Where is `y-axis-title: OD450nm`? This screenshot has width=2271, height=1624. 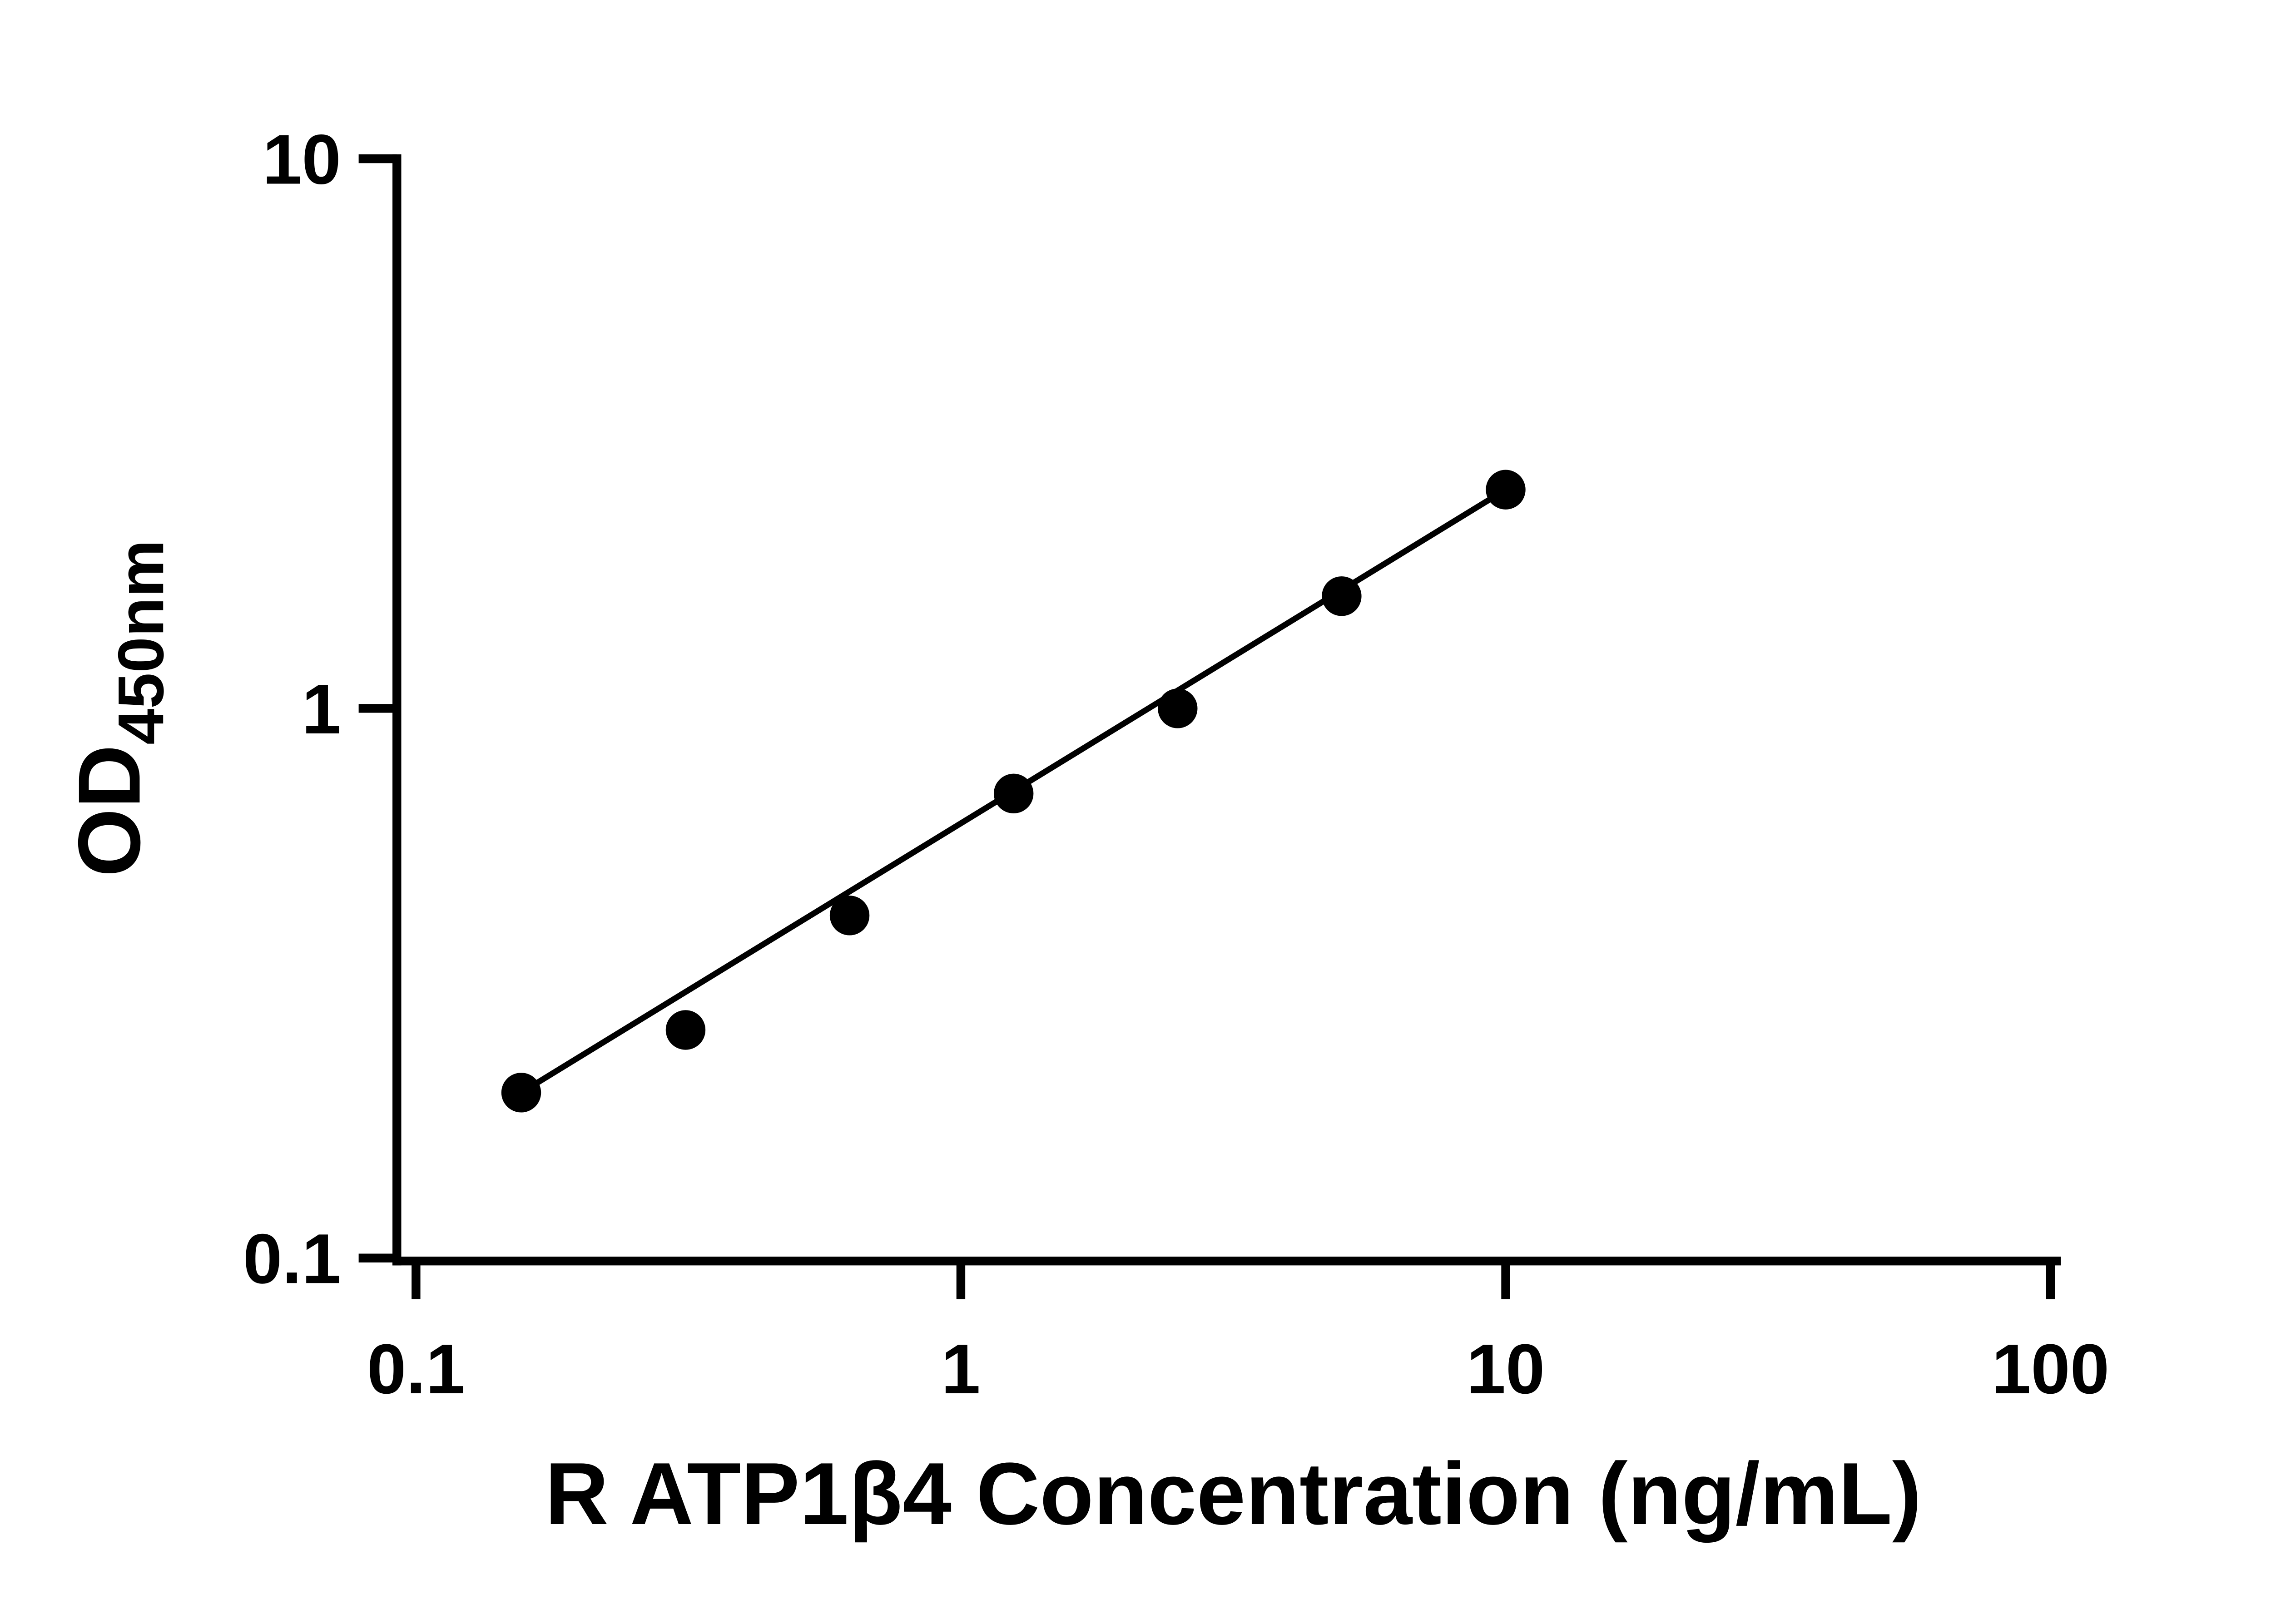 y-axis-title: OD450nm is located at coordinates (118, 708).